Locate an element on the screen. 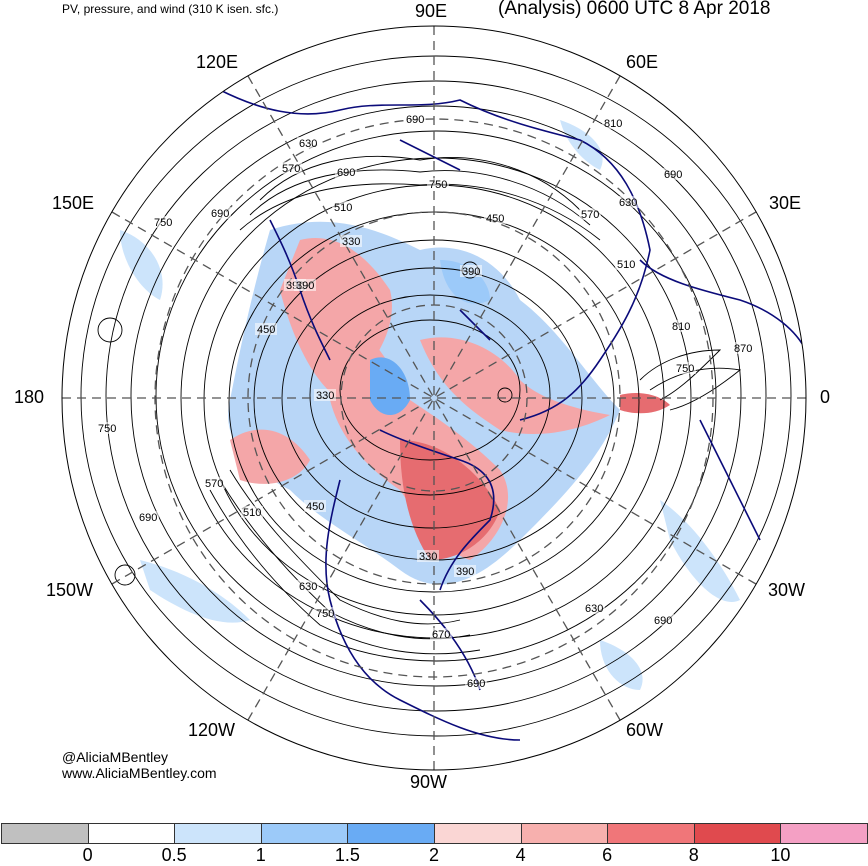 The width and height of the screenshot is (868, 866). lon-label-30e: 30E is located at coordinates (785, 203).